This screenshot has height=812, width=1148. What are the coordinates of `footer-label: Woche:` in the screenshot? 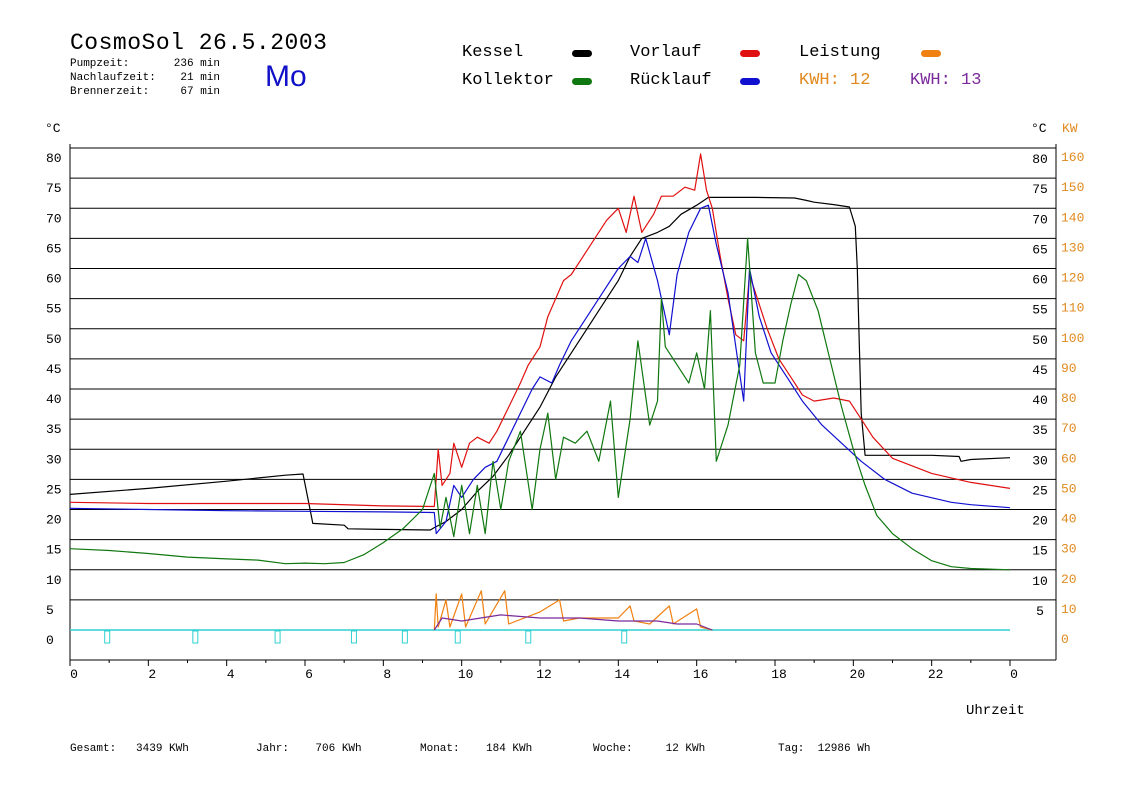 It's located at (613, 749).